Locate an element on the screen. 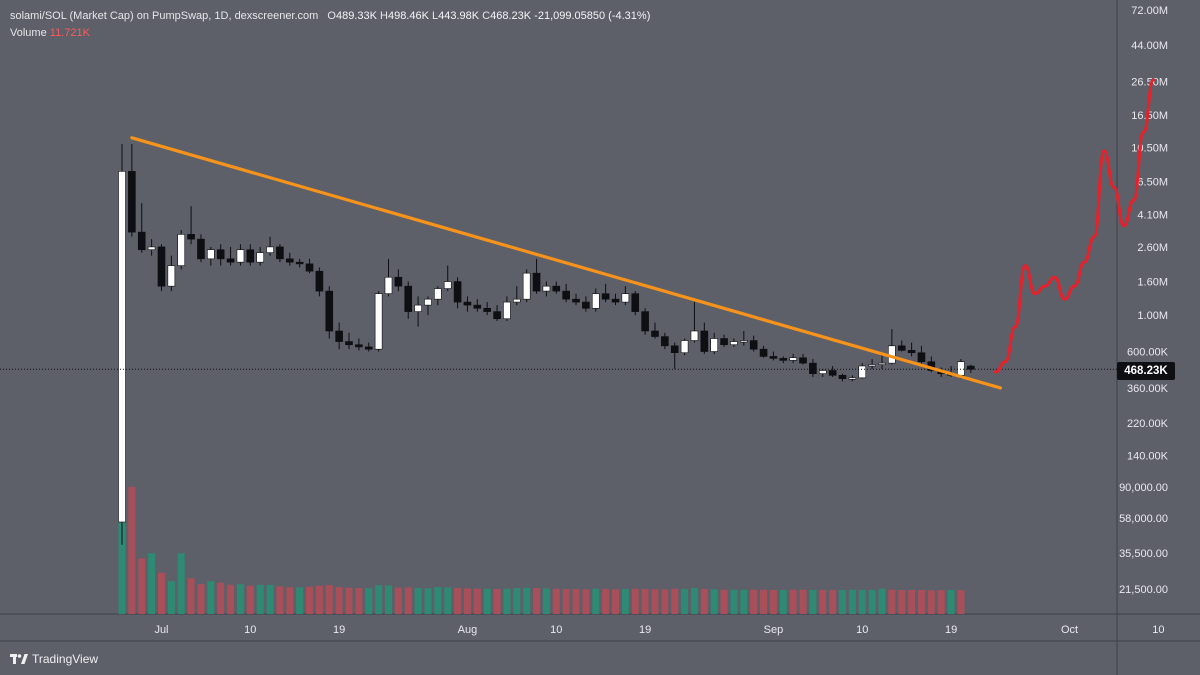 This screenshot has width=1200, height=675. volume-value: 11.721K is located at coordinates (69, 33).